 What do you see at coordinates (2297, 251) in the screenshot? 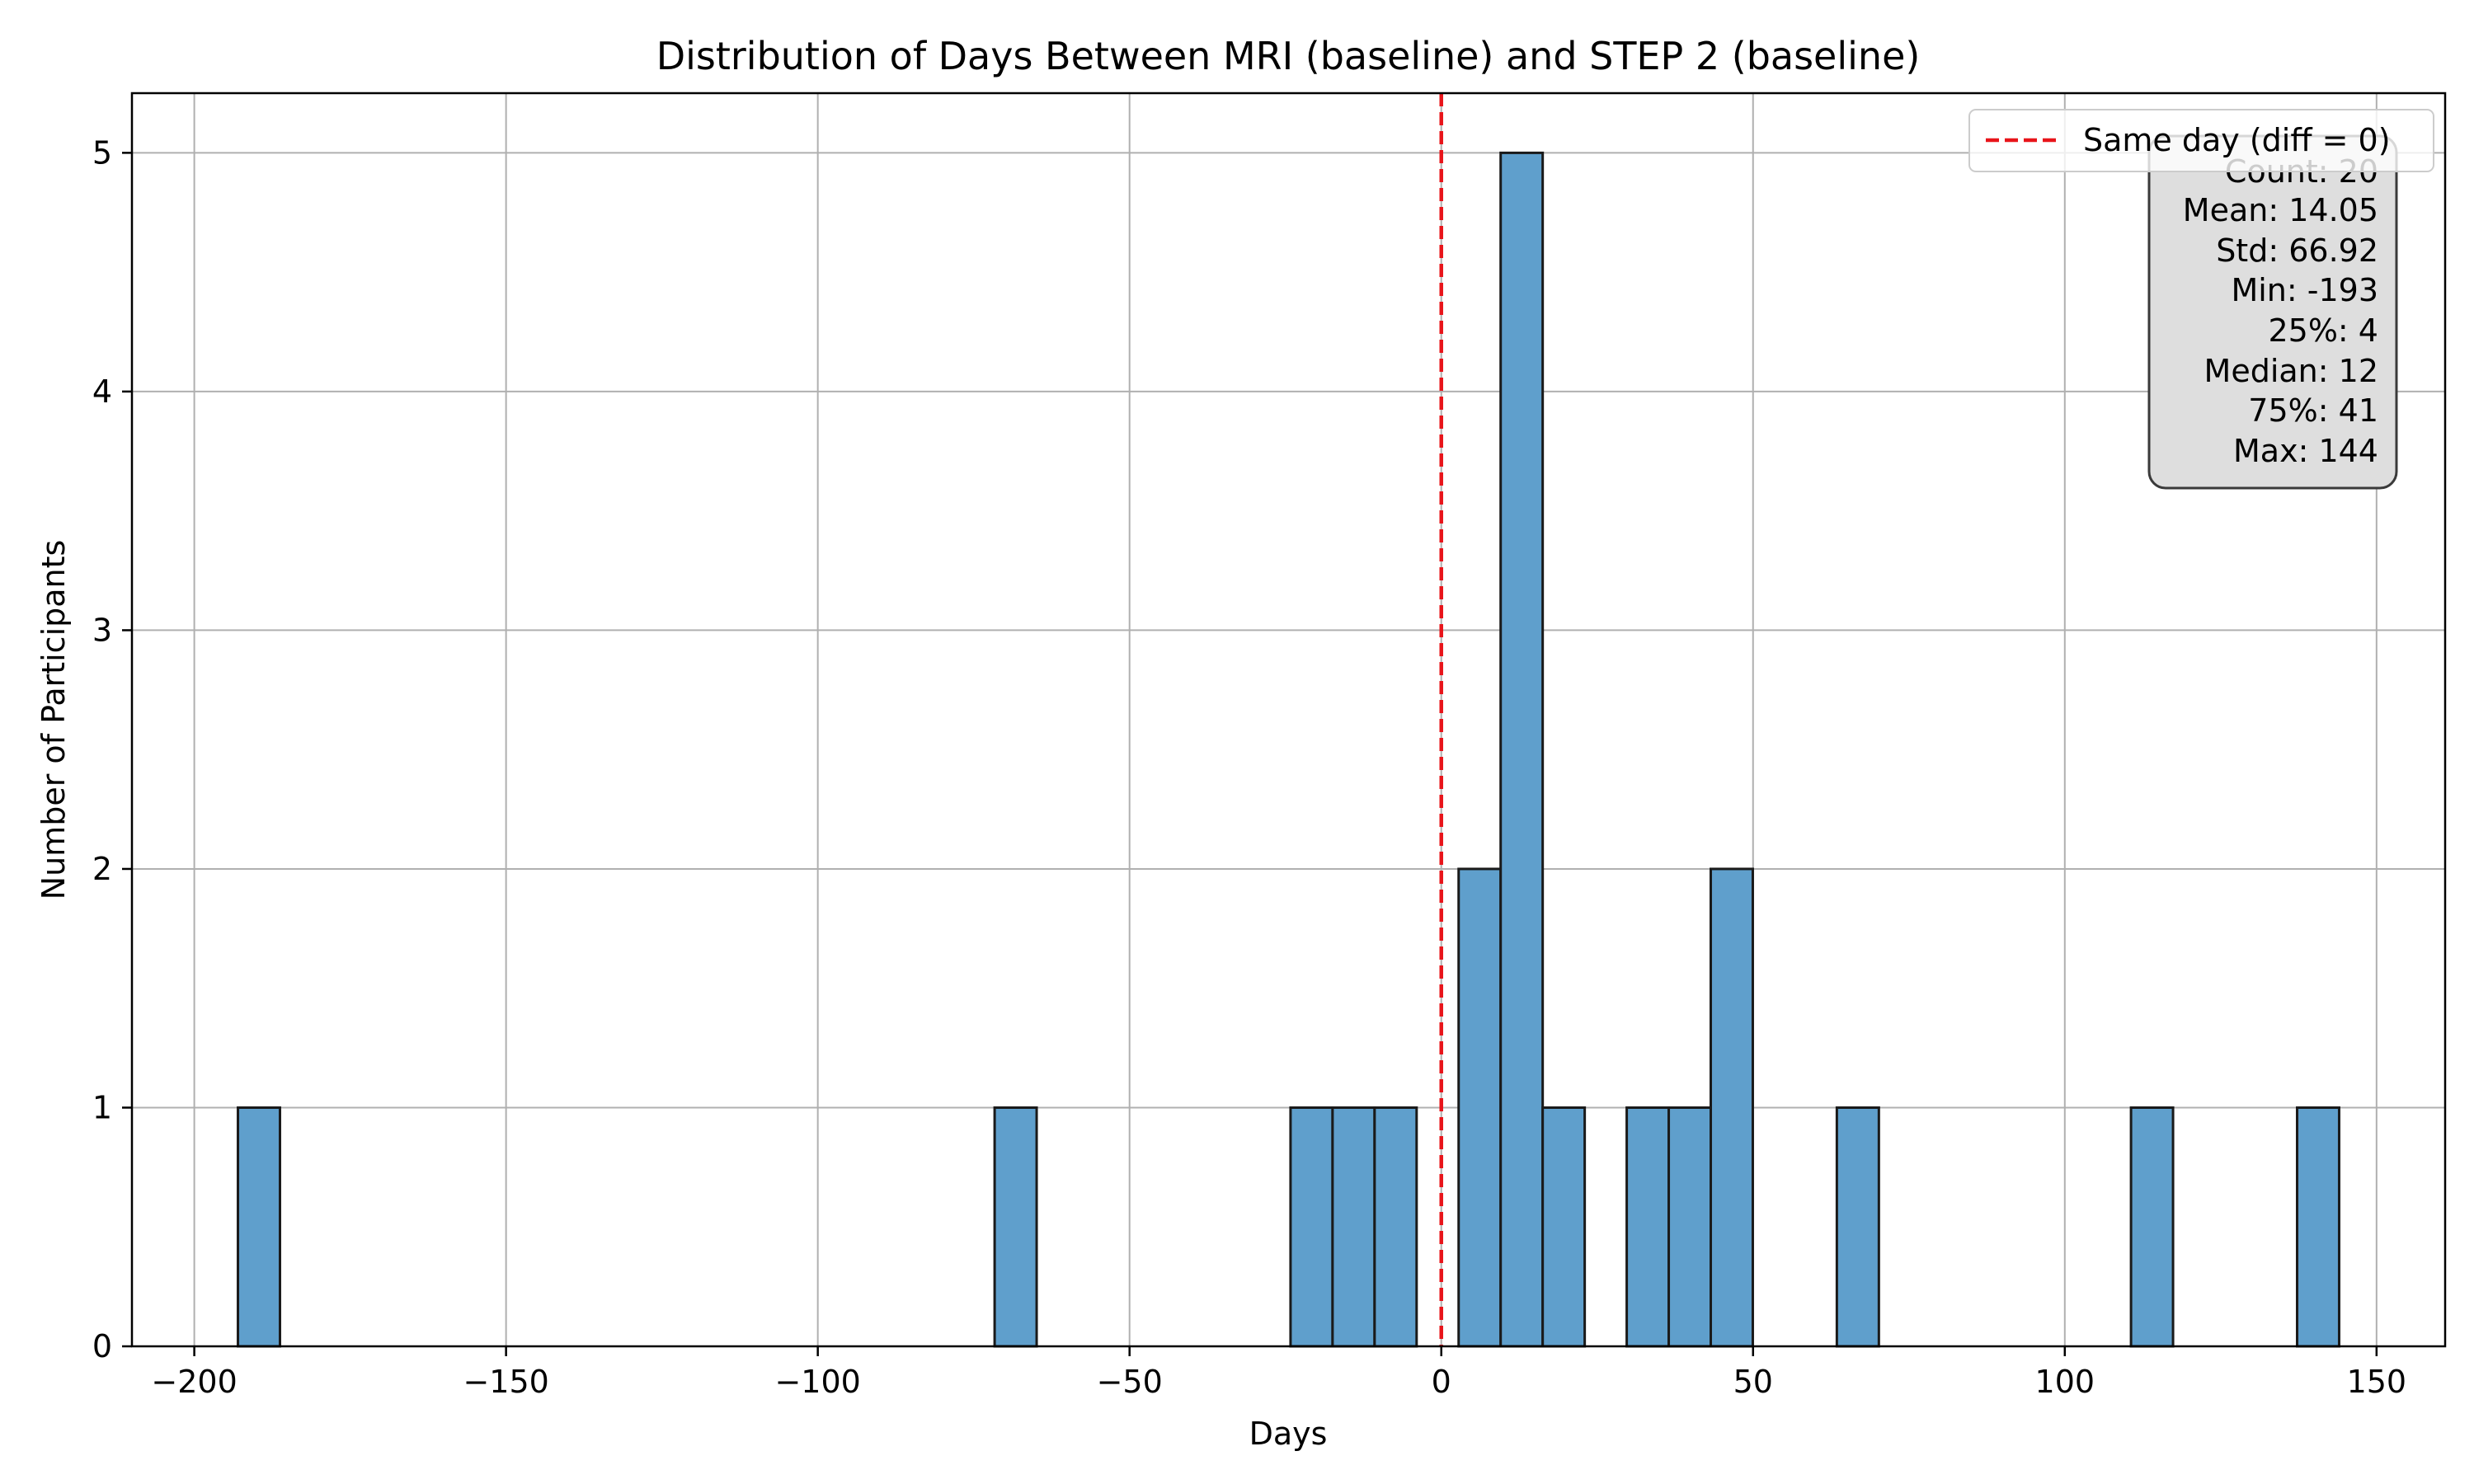
I see `stats-line: Std: 66.92` at bounding box center [2297, 251].